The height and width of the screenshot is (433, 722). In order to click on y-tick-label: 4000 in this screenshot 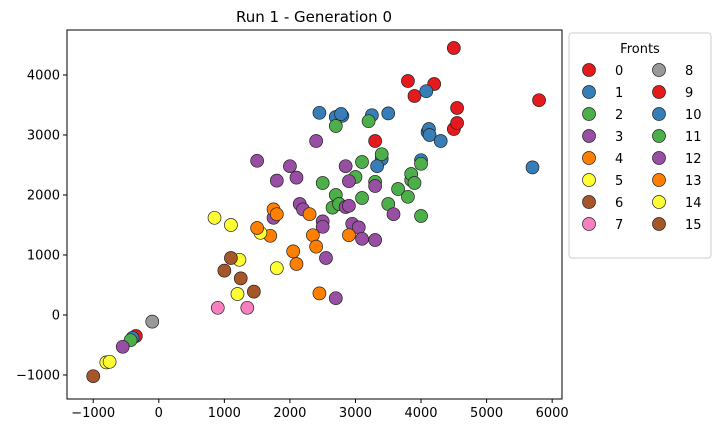, I will do `click(43, 76)`.